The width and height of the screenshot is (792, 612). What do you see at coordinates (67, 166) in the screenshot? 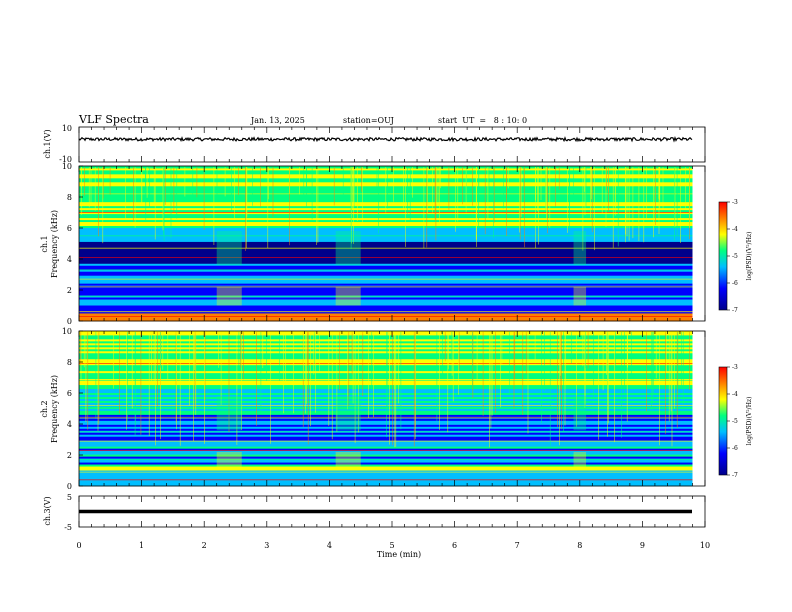
I see `frequency-tick-label: 10` at bounding box center [67, 166].